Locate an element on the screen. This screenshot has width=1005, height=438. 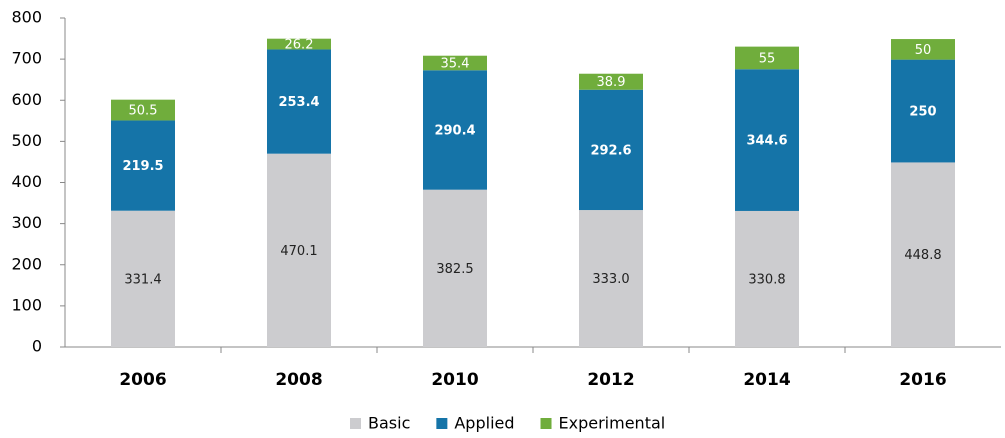
legend-label: Applied is located at coordinates (484, 423).